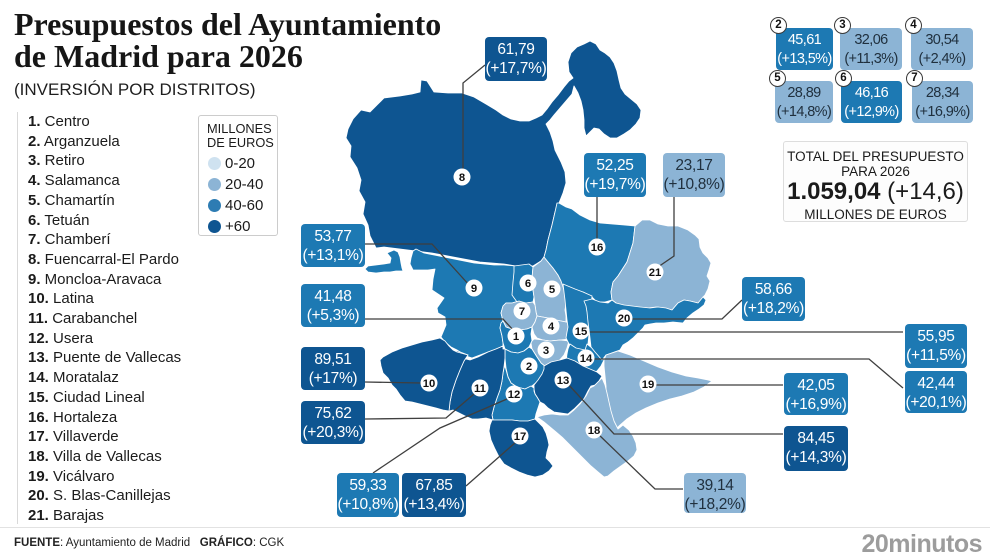 The width and height of the screenshot is (990, 559). What do you see at coordinates (522, 312) in the screenshot?
I see `svg-text: 7` at bounding box center [522, 312].